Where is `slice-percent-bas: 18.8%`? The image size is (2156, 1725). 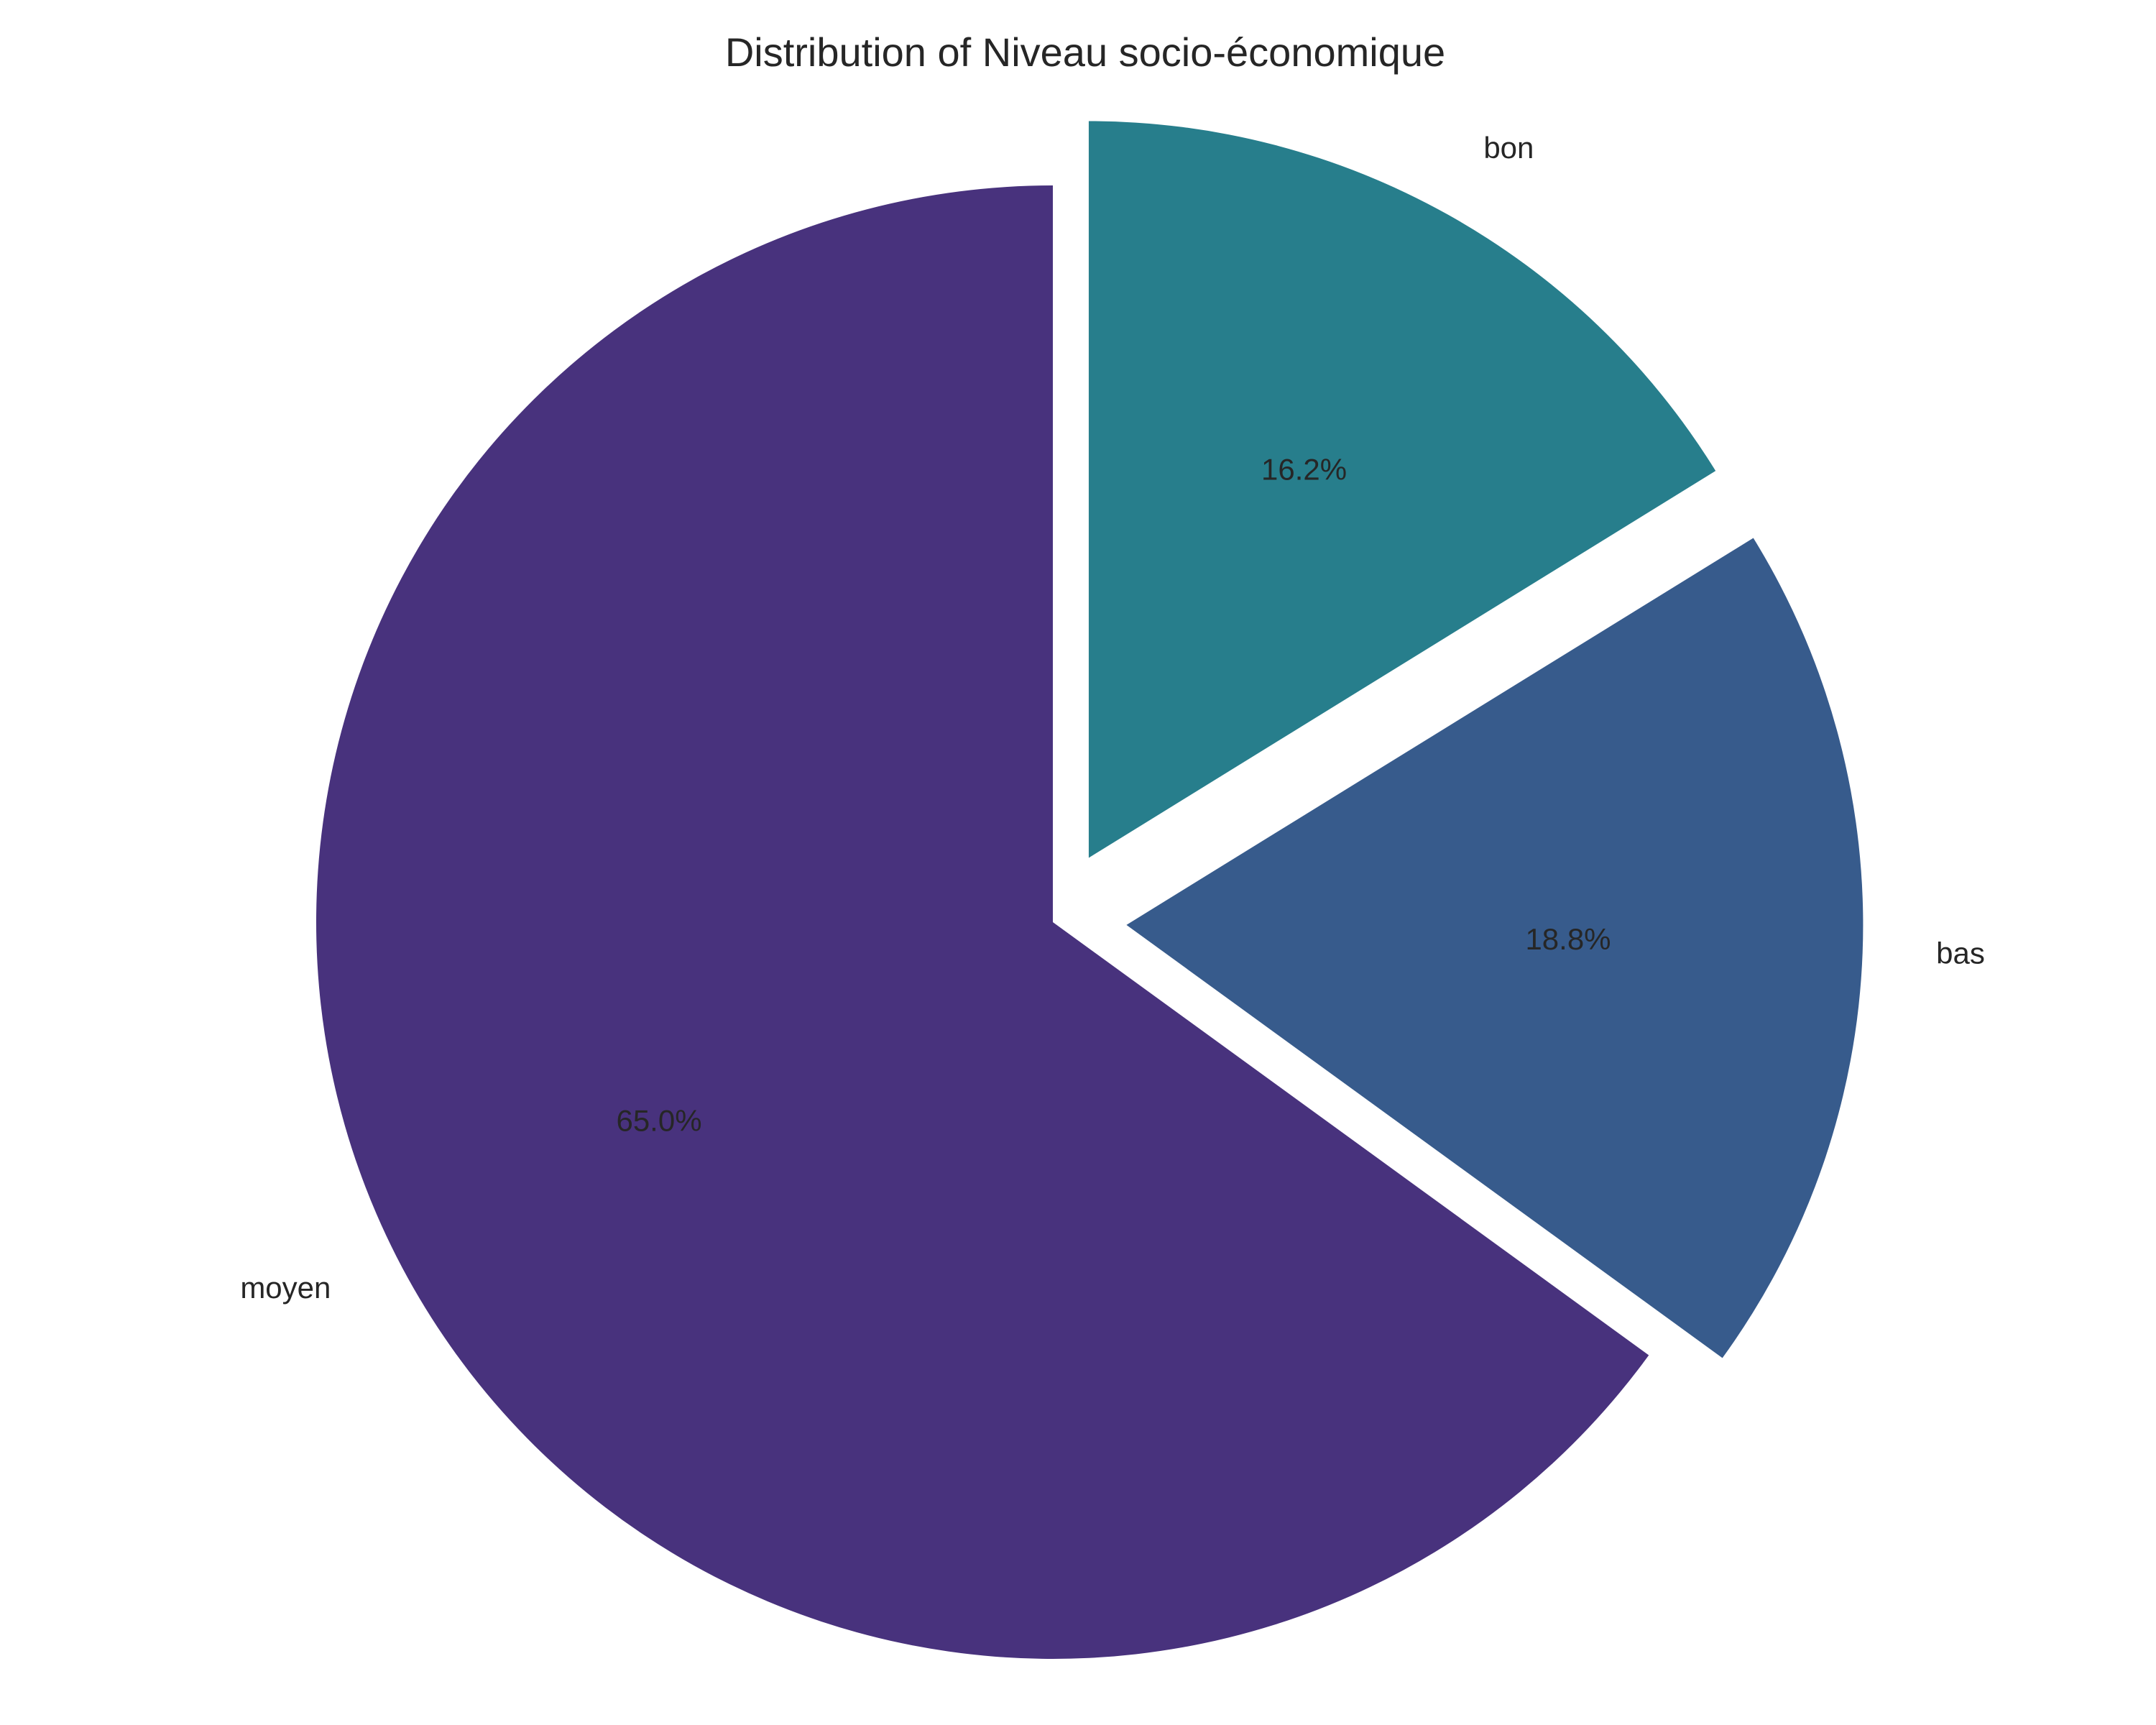 slice-percent-bas: 18.8% is located at coordinates (1568, 939).